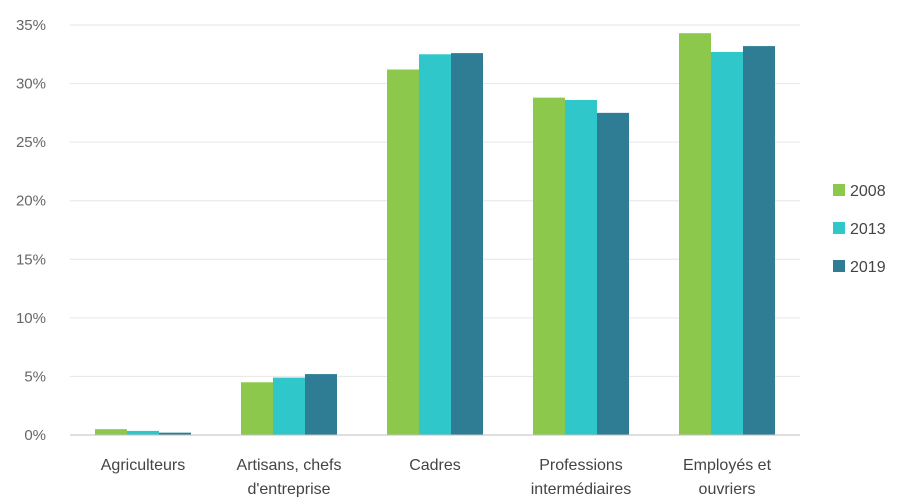 The width and height of the screenshot is (900, 497). I want to click on legend-label: 2008, so click(868, 191).